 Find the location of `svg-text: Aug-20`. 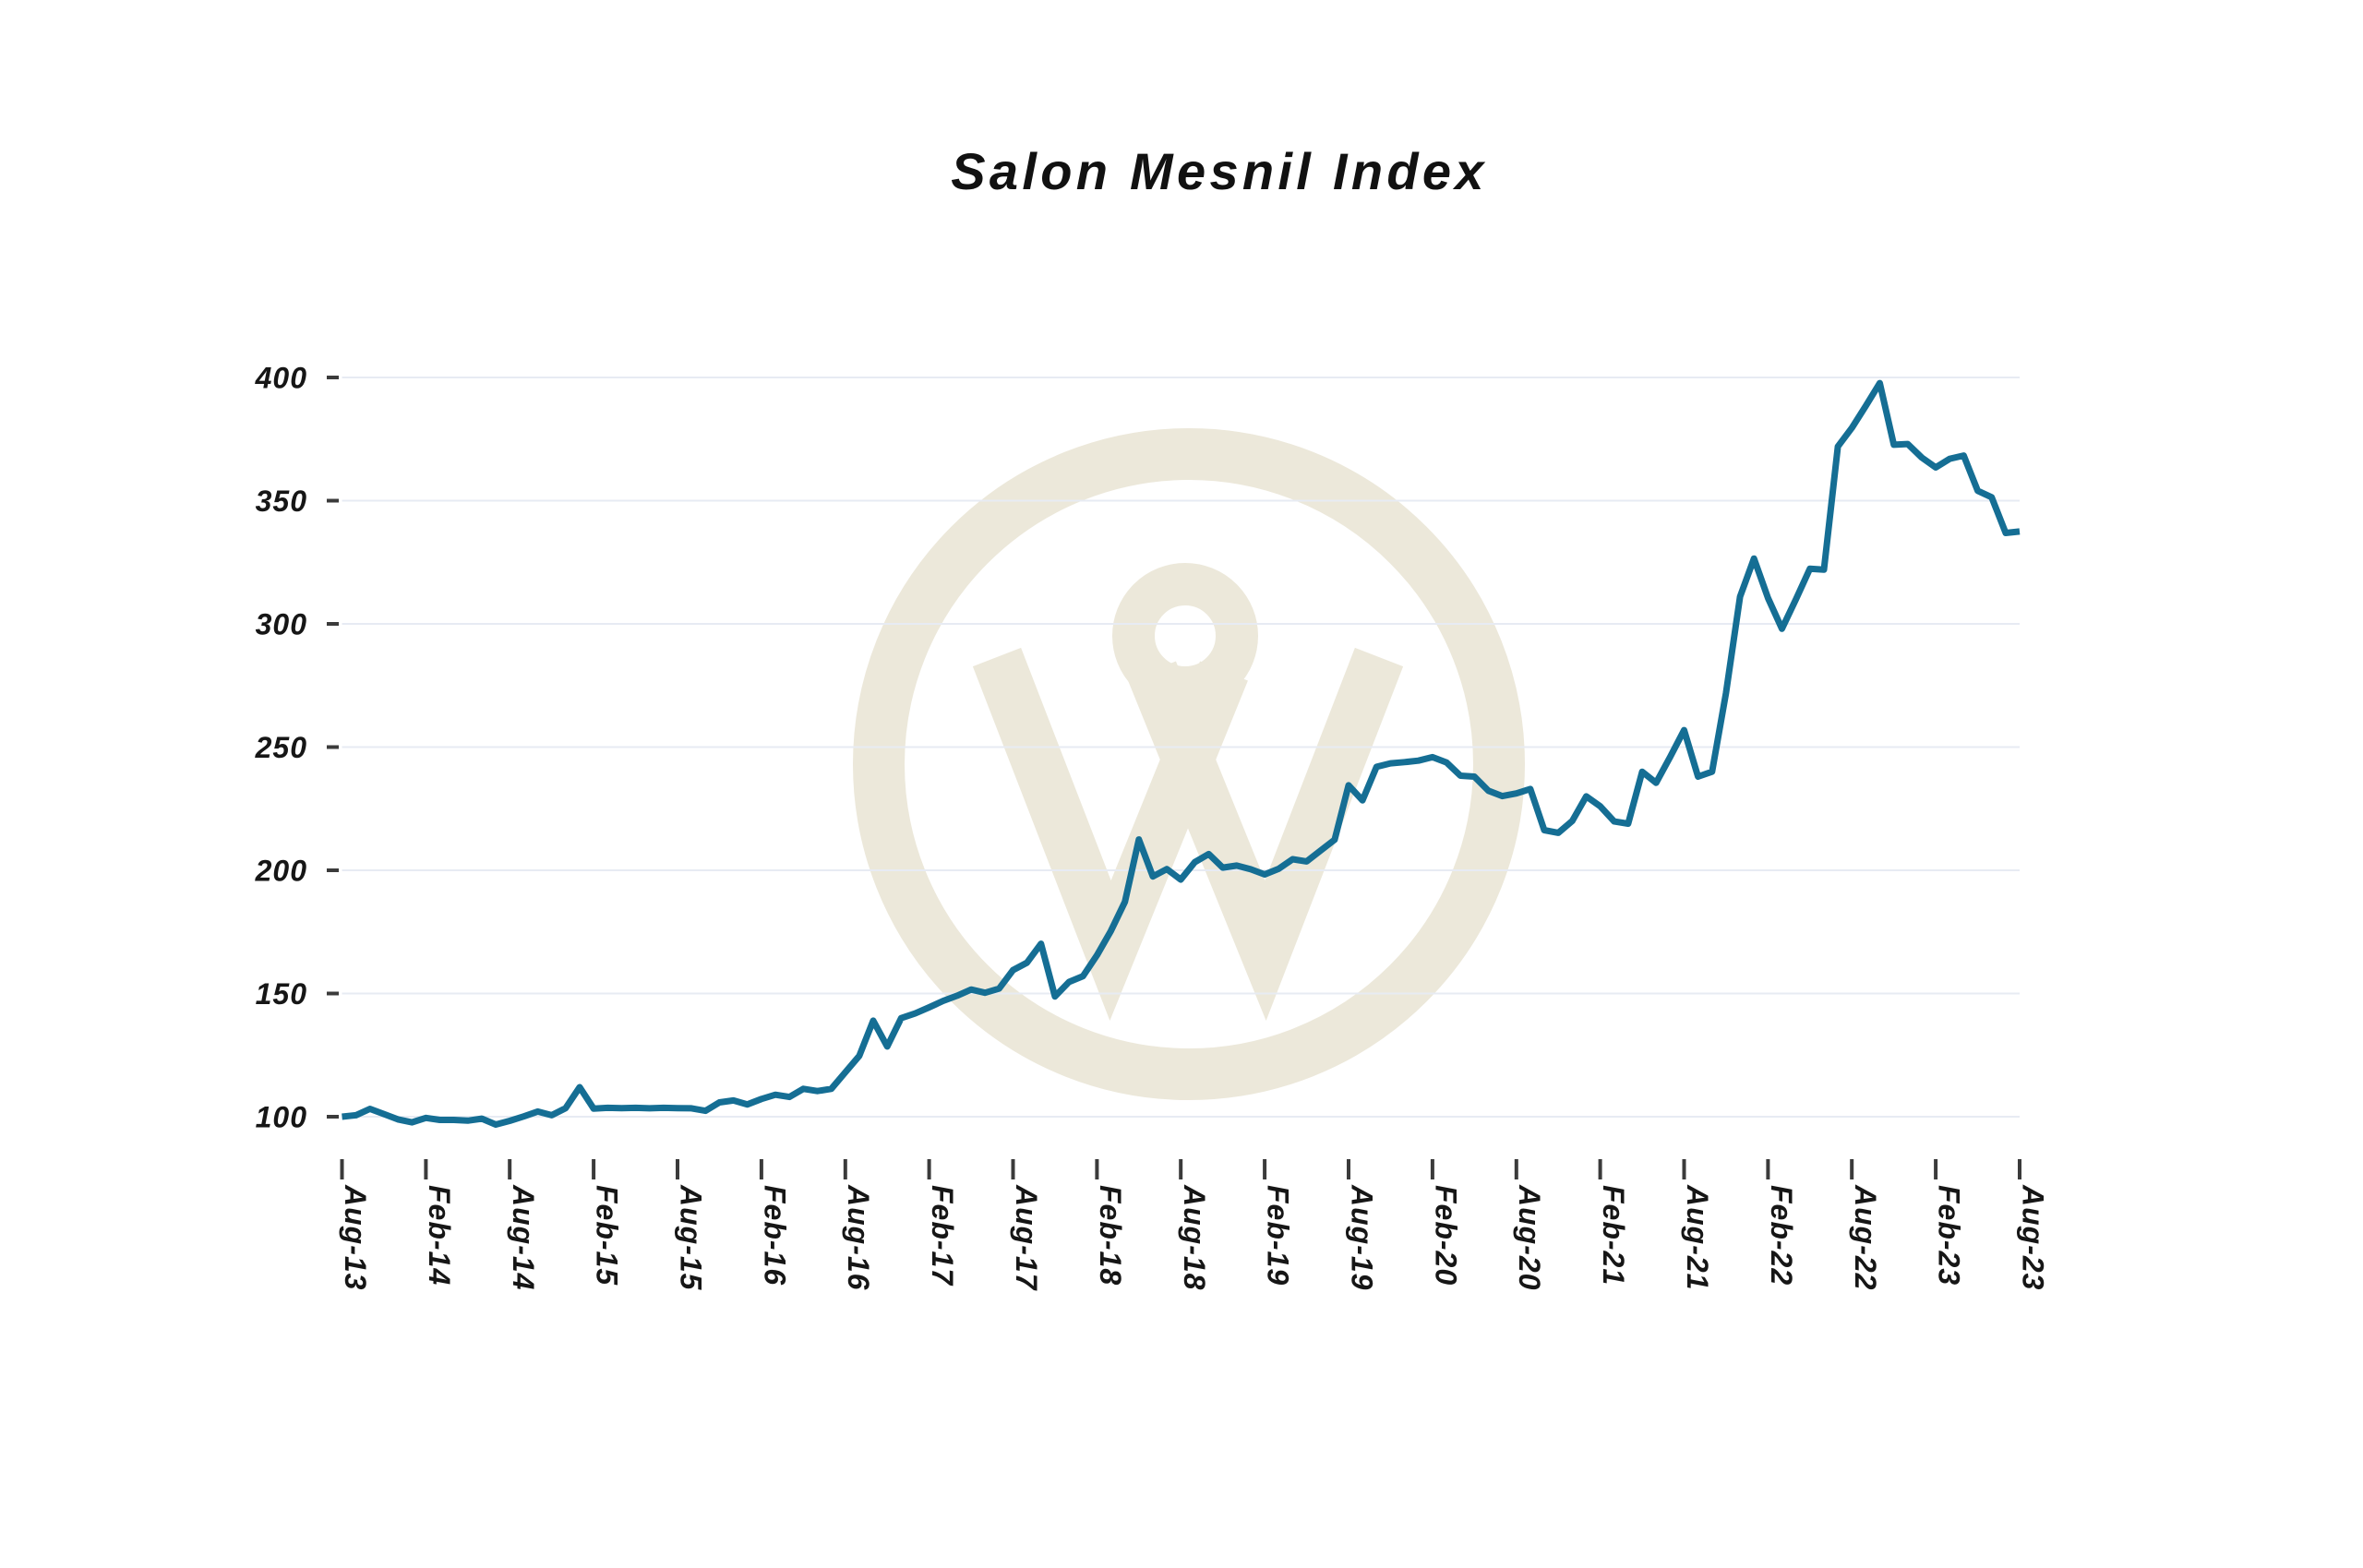

svg-text: Aug-20 is located at coordinates (1530, 1237).